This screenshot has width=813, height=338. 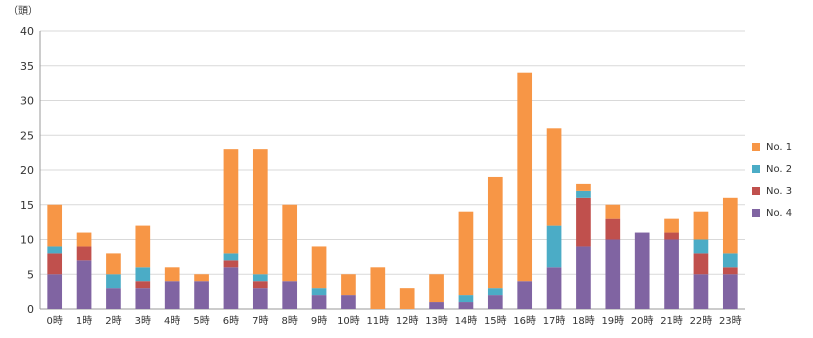 What do you see at coordinates (84, 321) in the screenshot?
I see `x-tick-label: 1時` at bounding box center [84, 321].